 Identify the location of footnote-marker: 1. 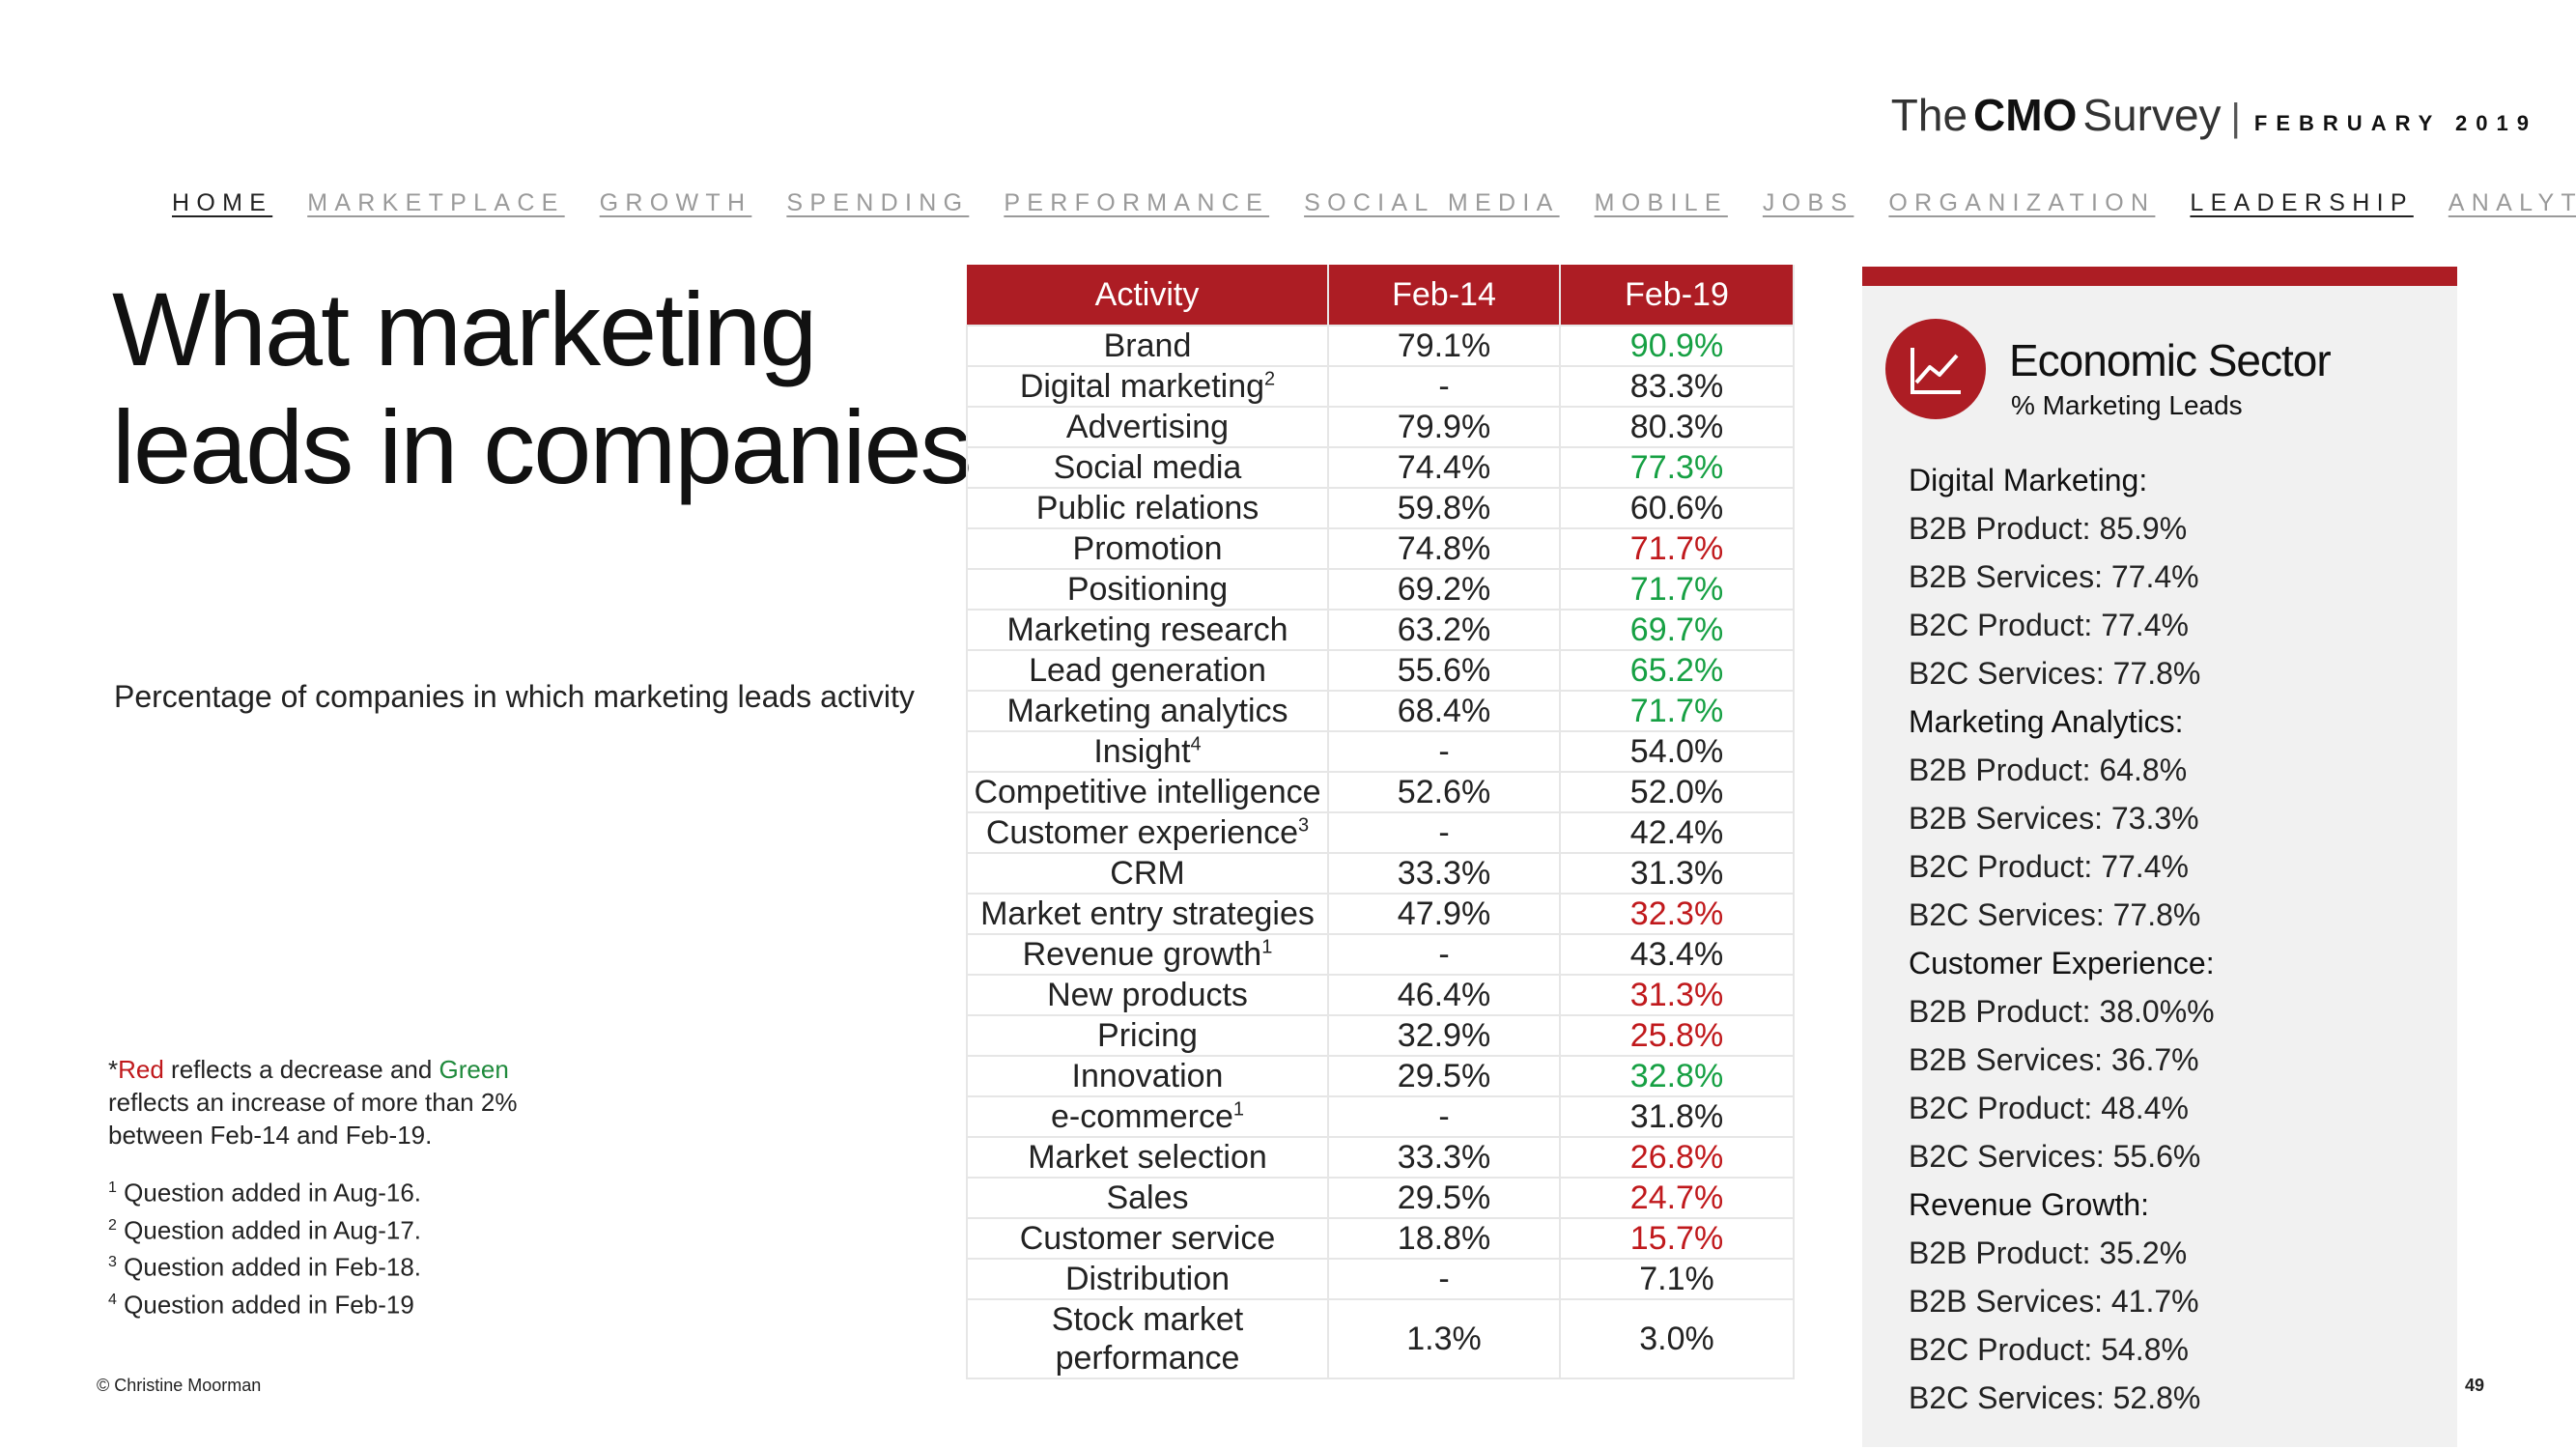
(112, 1187).